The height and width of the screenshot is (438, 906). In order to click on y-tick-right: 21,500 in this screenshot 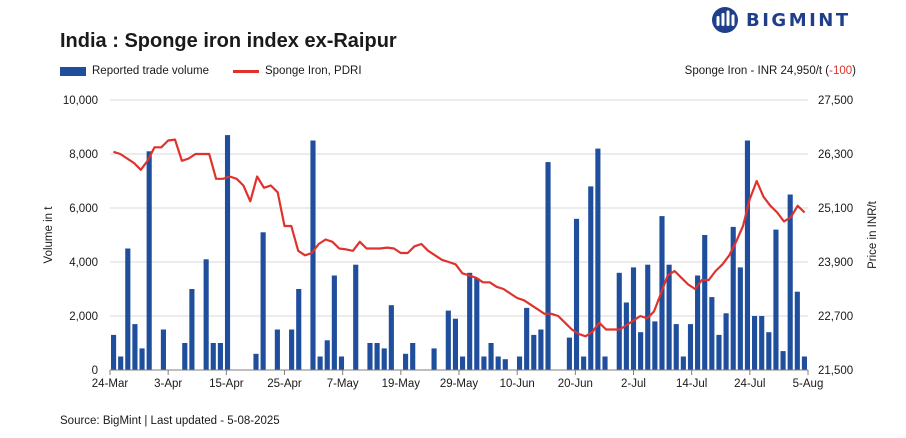, I will do `click(835, 371)`.